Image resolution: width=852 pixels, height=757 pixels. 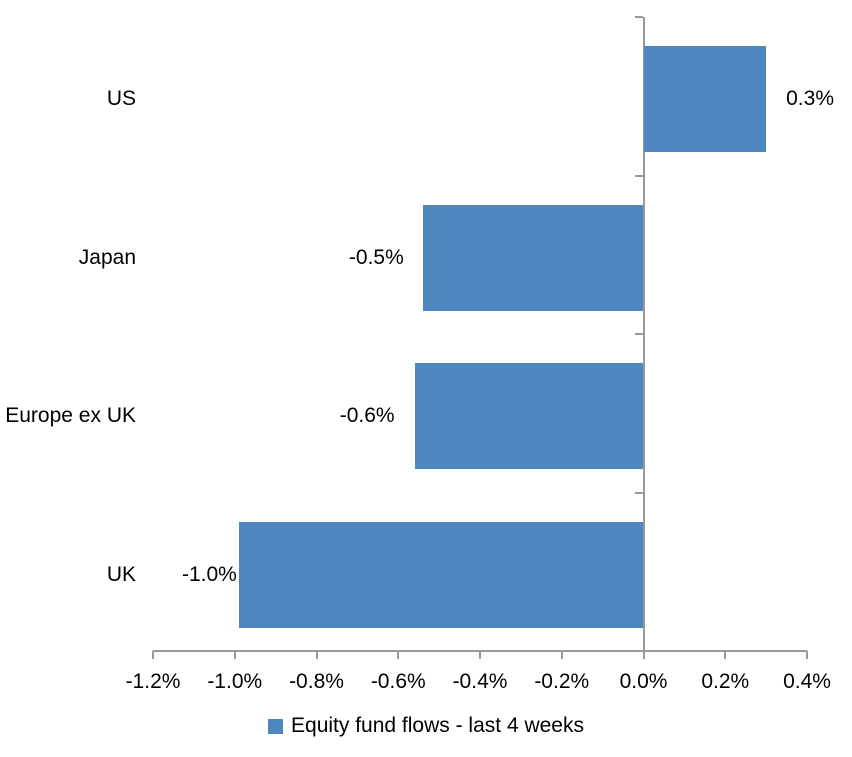 I want to click on legend-color-swatch, so click(x=276, y=726).